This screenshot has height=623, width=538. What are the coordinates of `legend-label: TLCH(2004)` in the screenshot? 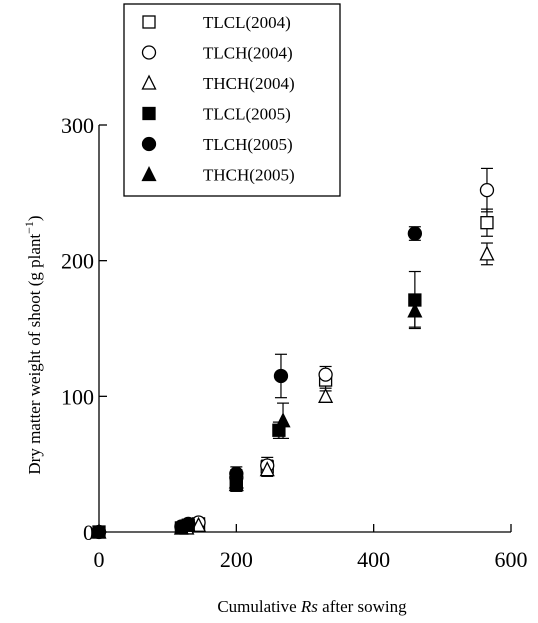 It's located at (248, 53).